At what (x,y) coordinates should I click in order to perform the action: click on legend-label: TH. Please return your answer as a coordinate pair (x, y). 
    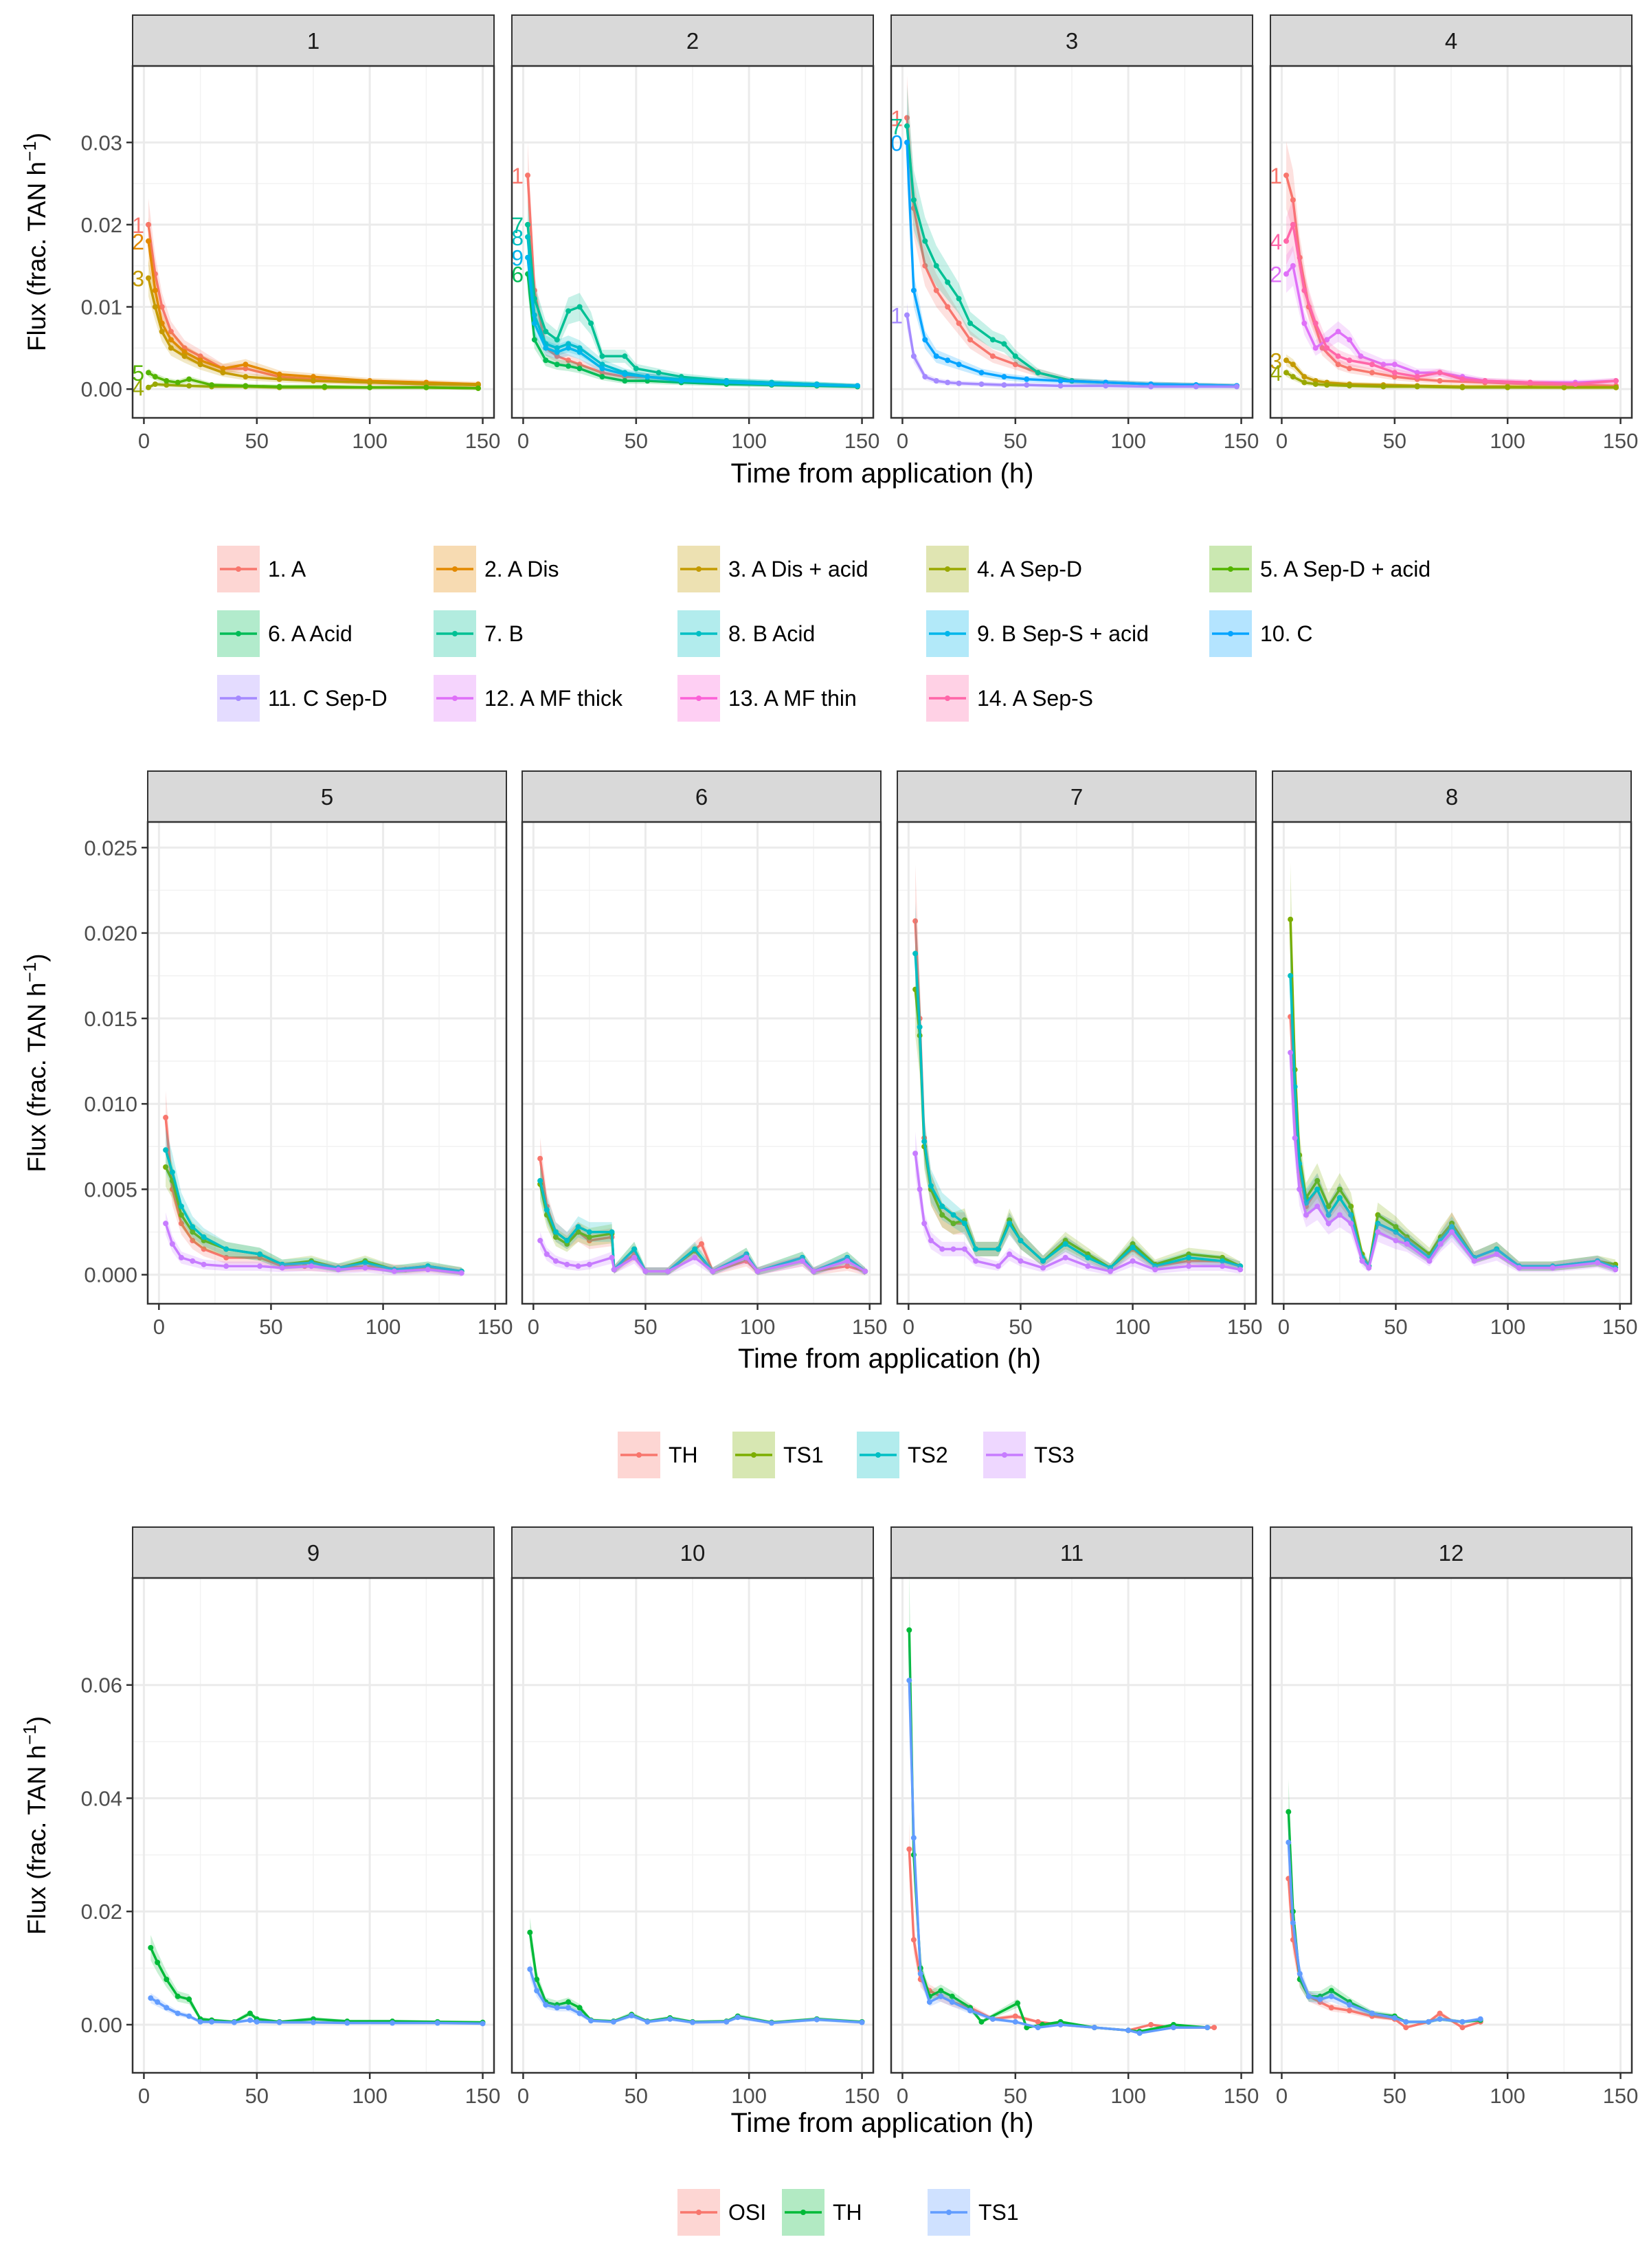
    Looking at the image, I should click on (847, 2212).